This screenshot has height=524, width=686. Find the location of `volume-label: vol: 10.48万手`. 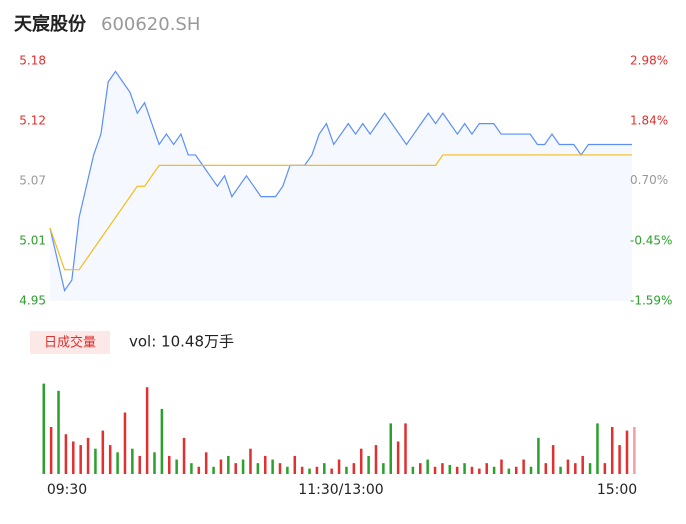

volume-label: vol: 10.48万手 is located at coordinates (181, 342).